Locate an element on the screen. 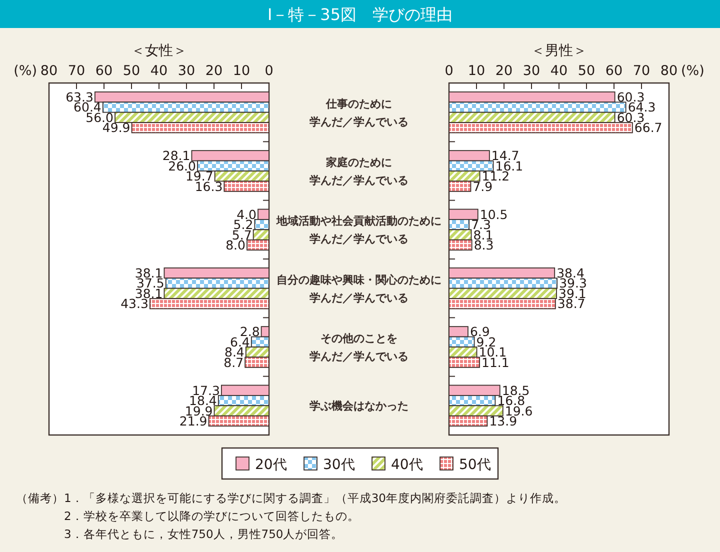 Image resolution: width=720 pixels, height=552 pixels. title: Ⅰ－特－35図 学びの理由 is located at coordinates (360, 14).